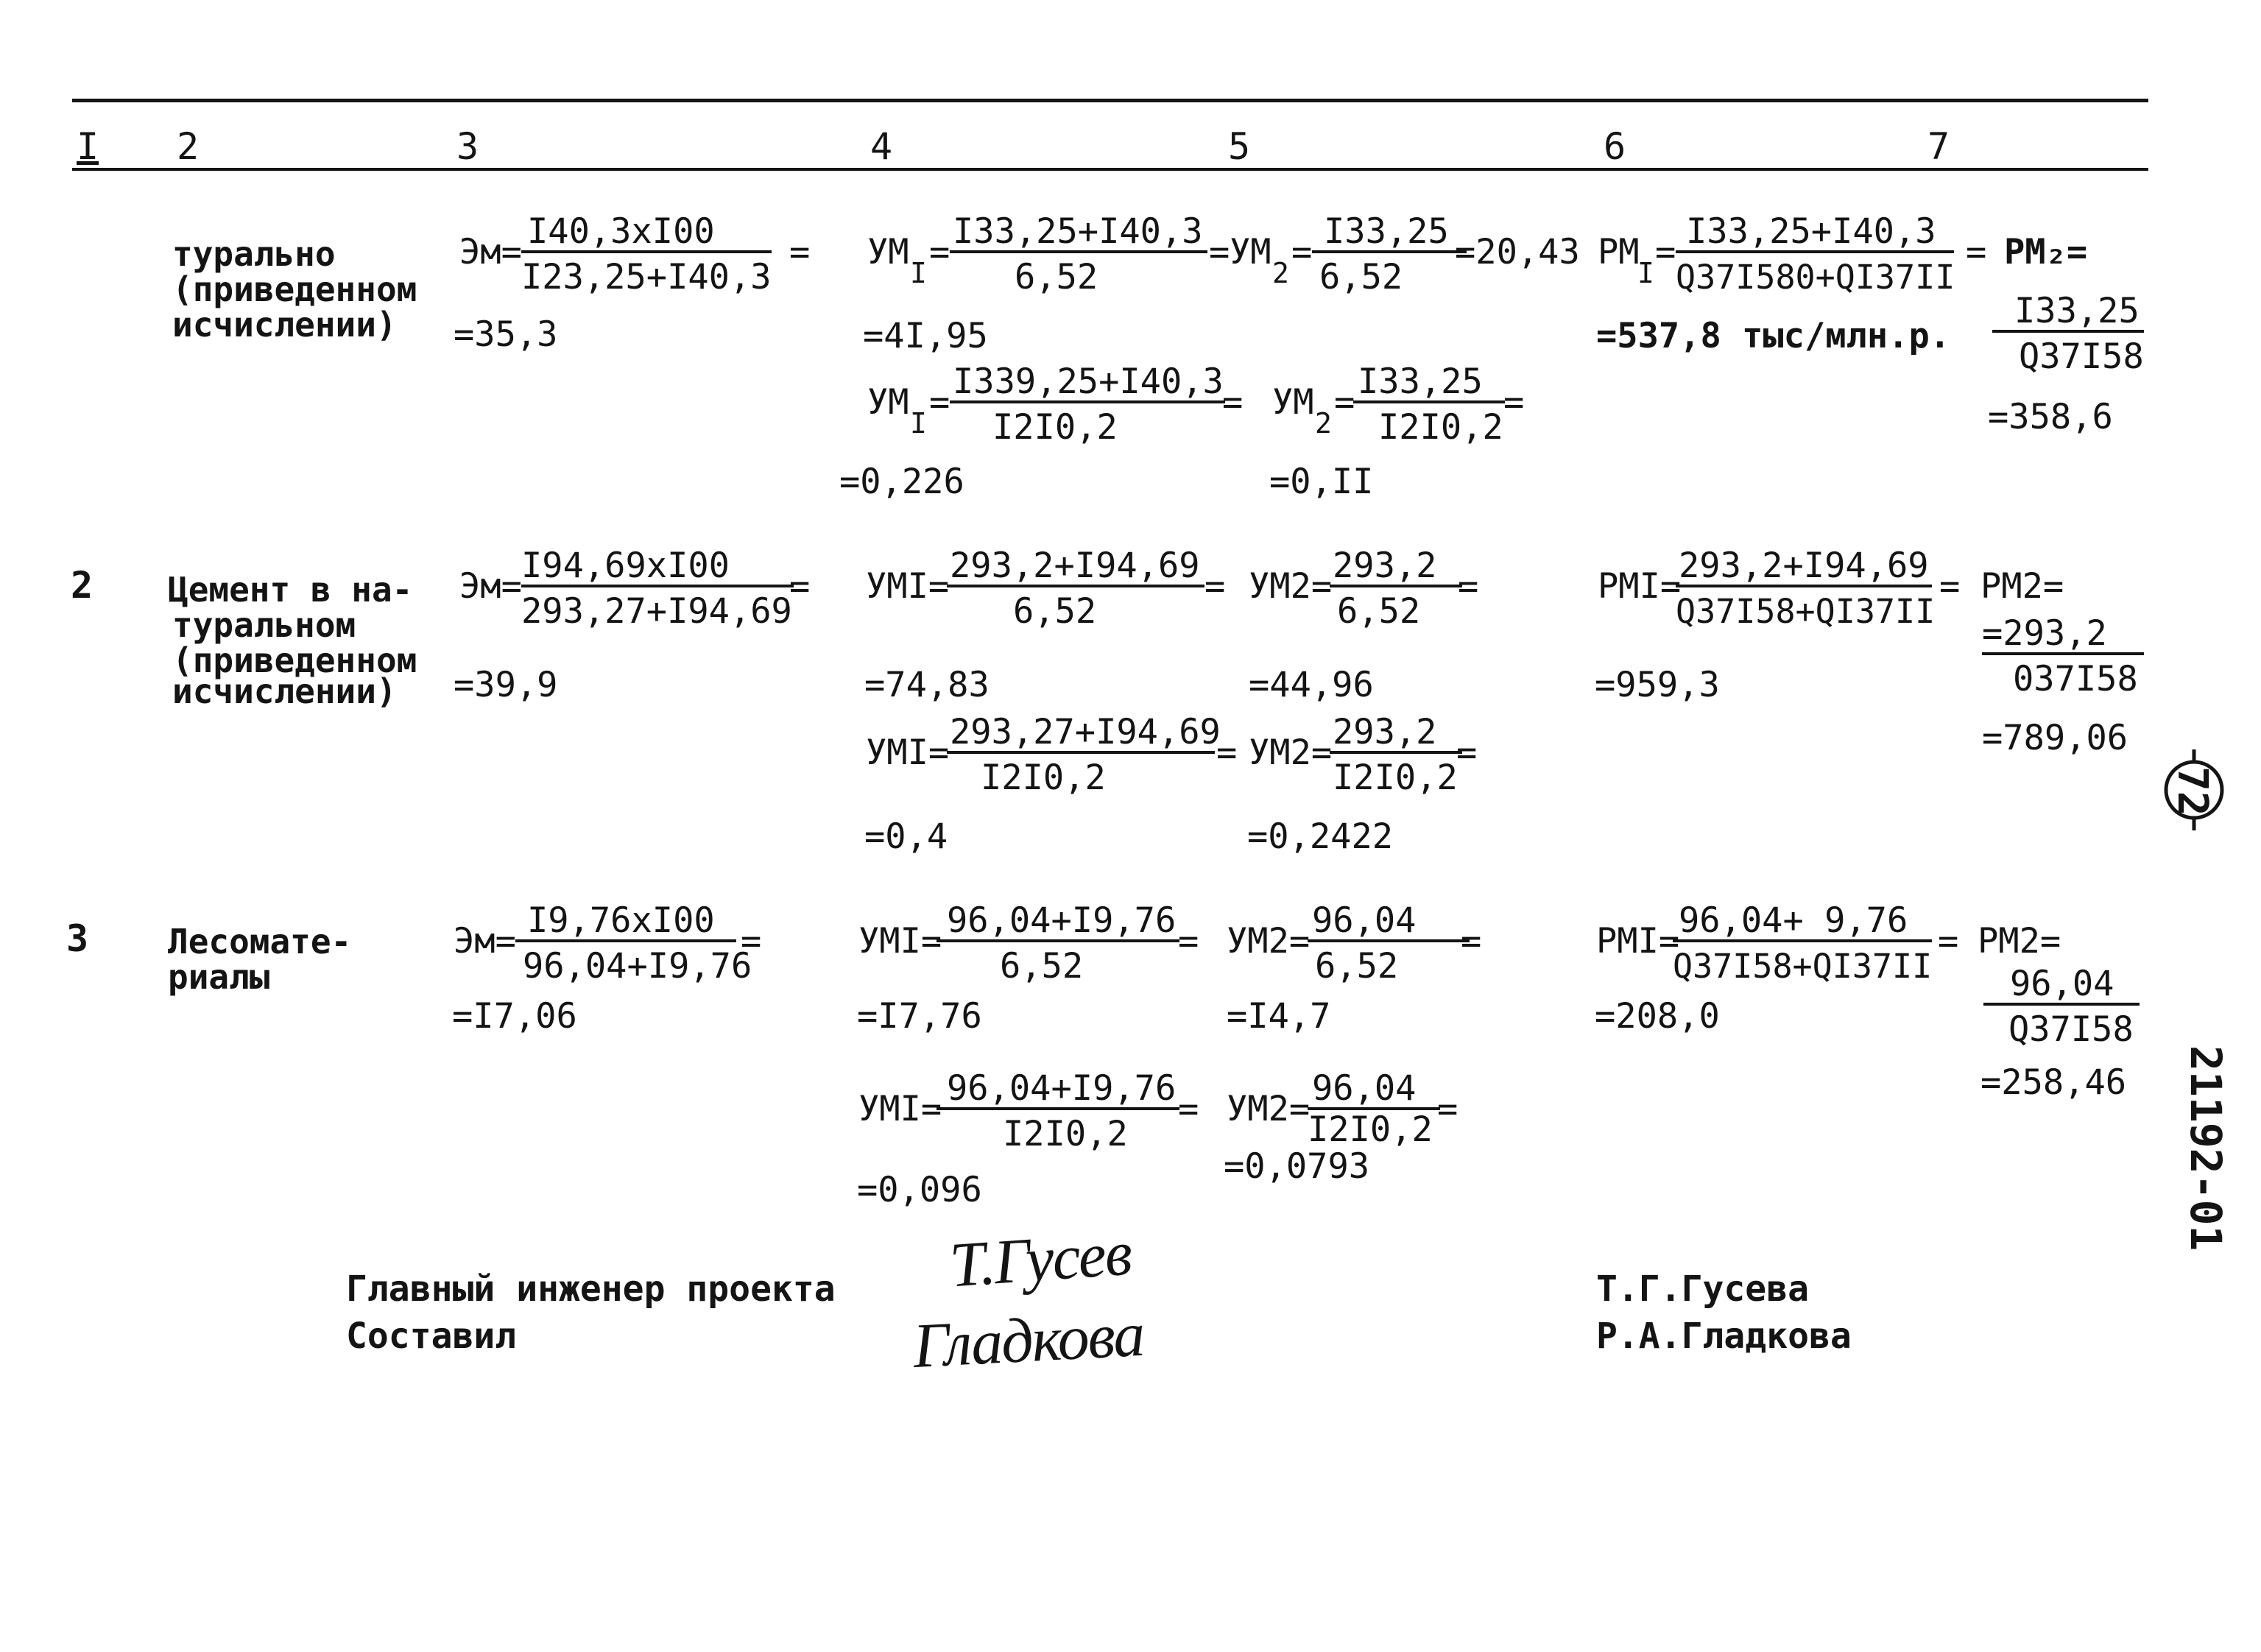 This screenshot has height=1652, width=2261. Describe the element at coordinates (264, 625) in the screenshot. I see `row-name-line: туральном` at that location.